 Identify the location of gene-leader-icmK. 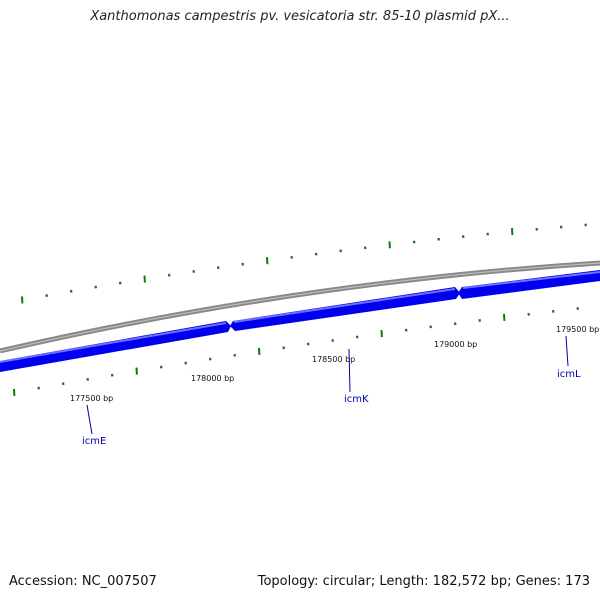
(349, 370).